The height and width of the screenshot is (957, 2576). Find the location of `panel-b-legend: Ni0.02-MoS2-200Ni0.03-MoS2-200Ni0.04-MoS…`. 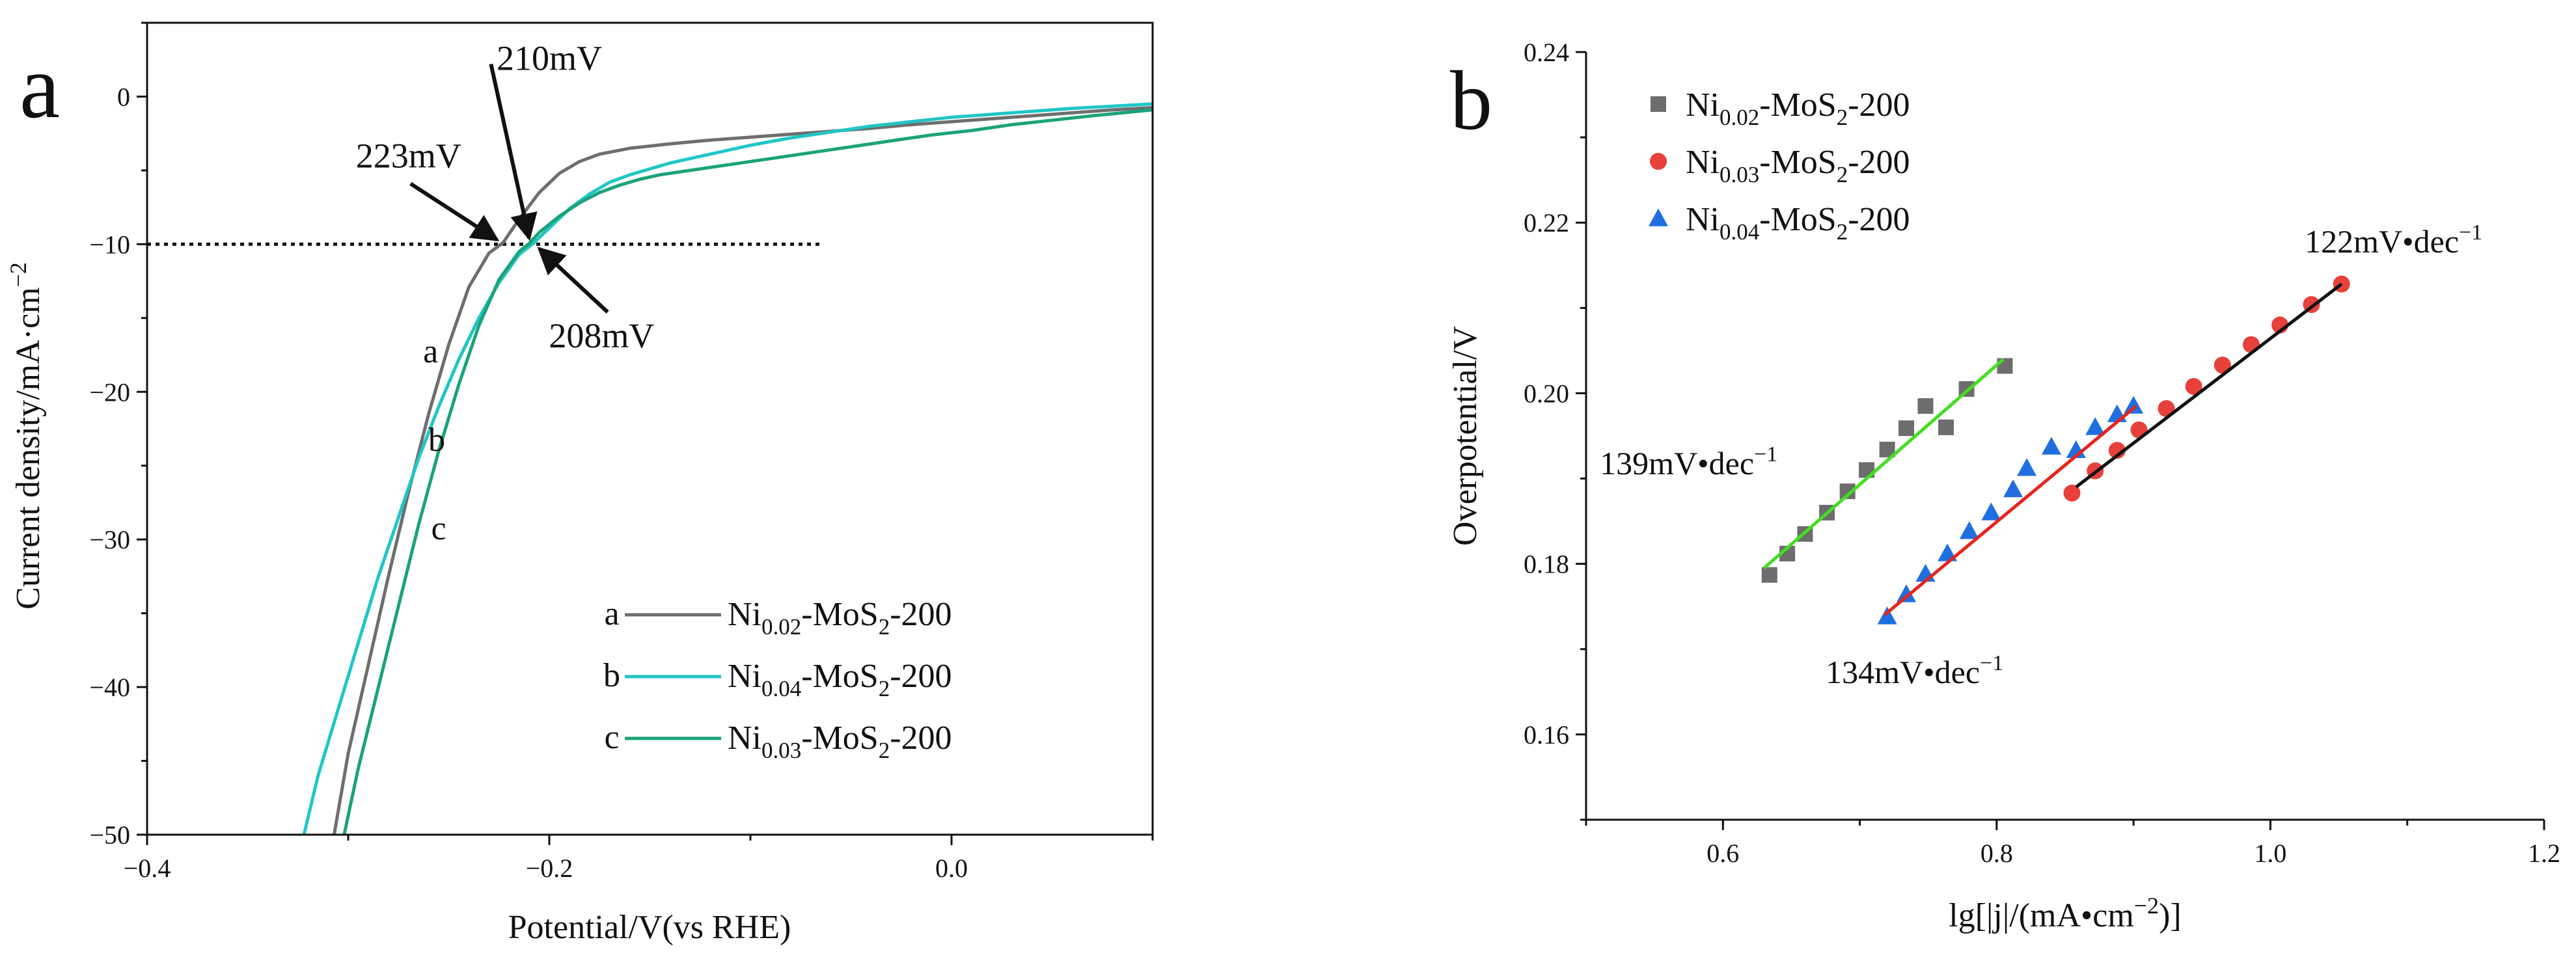

panel-b-legend: Ni0.02-MoS2-200Ni0.03-MoS2-200Ni0.04-MoS… is located at coordinates (1780, 166).